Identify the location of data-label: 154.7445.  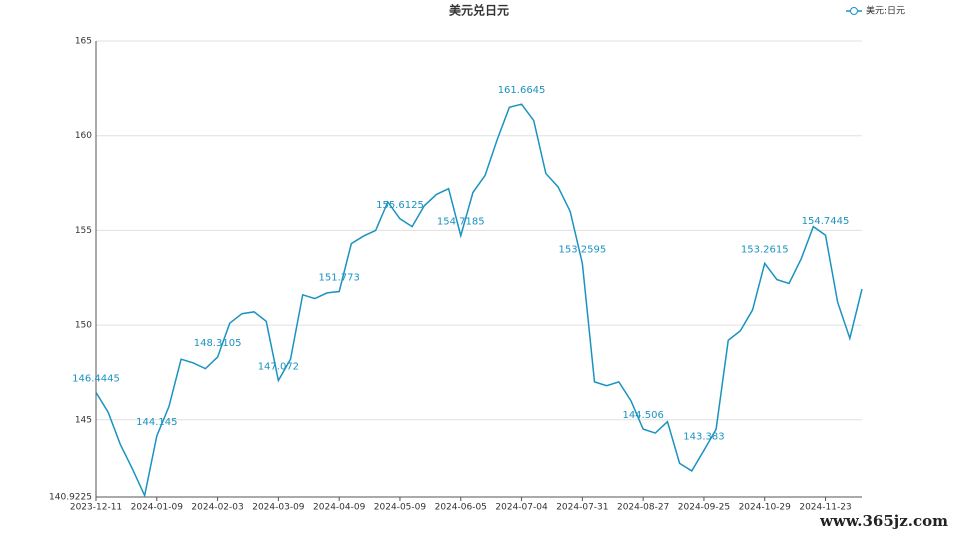
(826, 221).